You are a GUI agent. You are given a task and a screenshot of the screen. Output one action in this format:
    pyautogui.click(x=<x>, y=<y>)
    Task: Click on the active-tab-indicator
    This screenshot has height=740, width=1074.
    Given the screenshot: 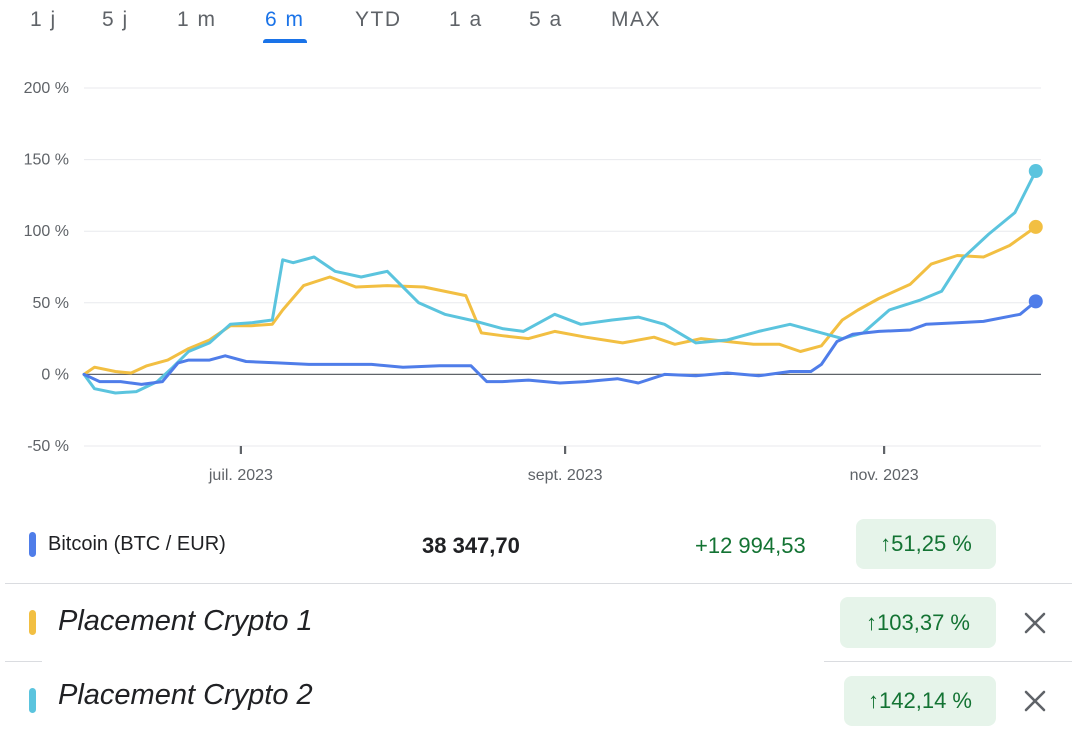 What is the action you would take?
    pyautogui.click(x=285, y=41)
    